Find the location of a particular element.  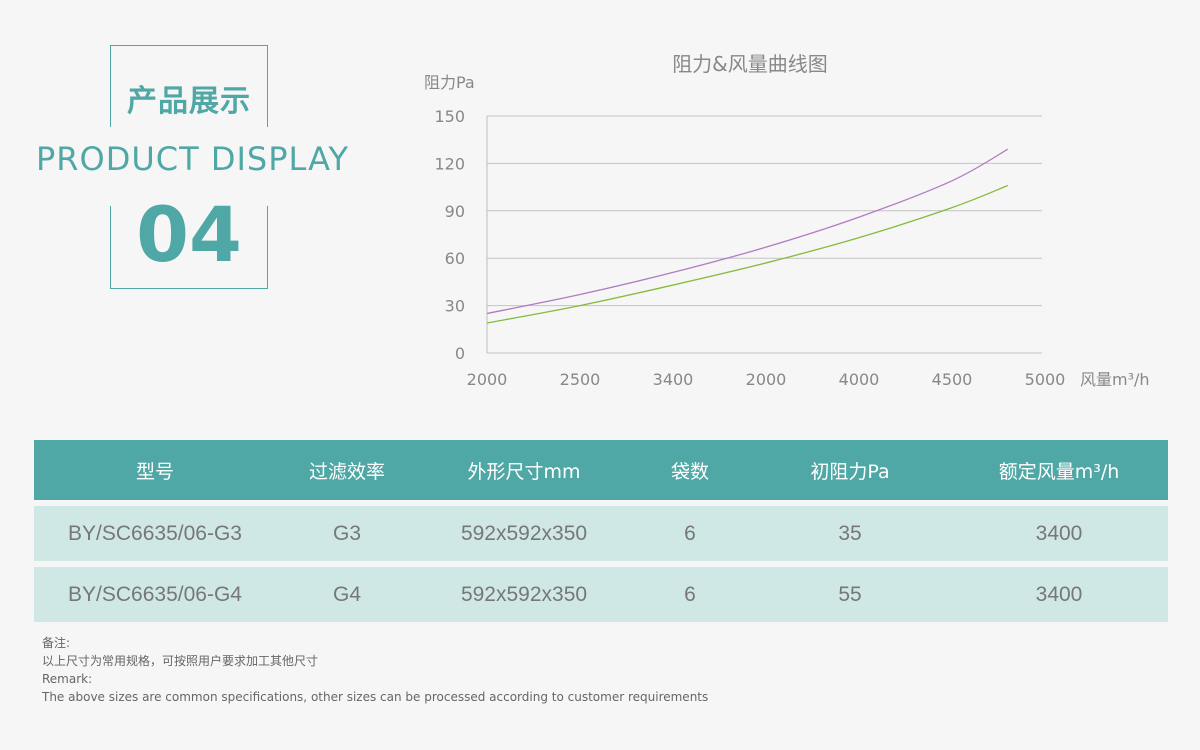

y-tick-label: 30 is located at coordinates (455, 306).